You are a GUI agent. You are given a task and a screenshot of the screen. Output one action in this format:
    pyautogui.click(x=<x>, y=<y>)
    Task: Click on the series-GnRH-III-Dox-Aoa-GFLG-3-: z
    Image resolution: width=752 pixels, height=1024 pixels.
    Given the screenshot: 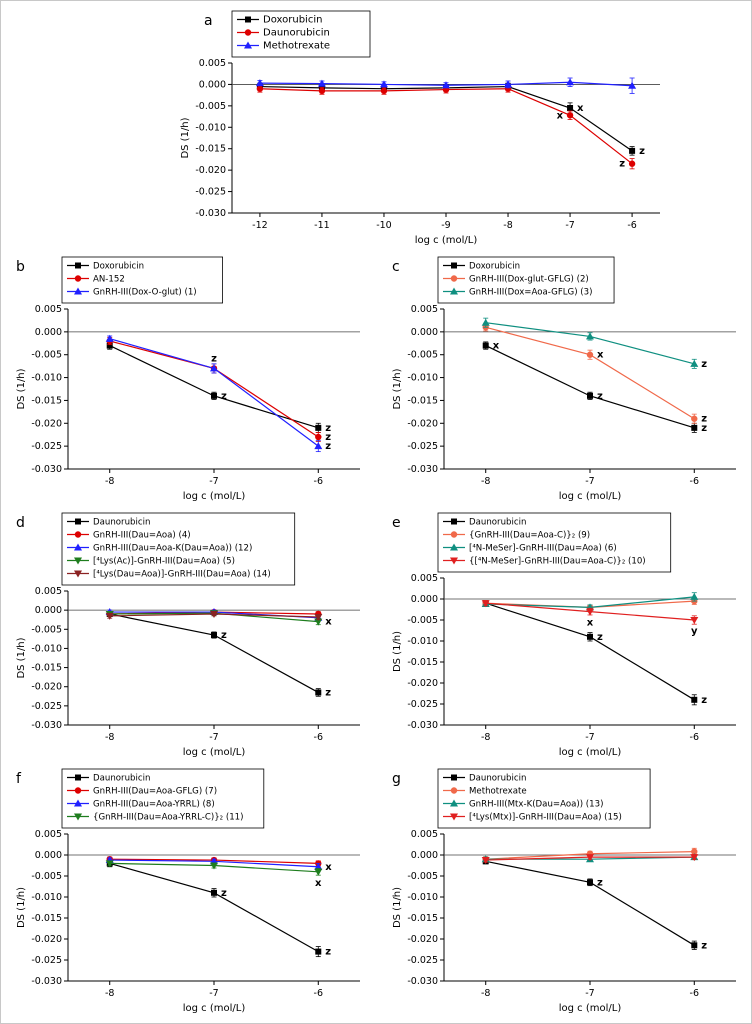 What is the action you would take?
    pyautogui.click(x=594, y=343)
    